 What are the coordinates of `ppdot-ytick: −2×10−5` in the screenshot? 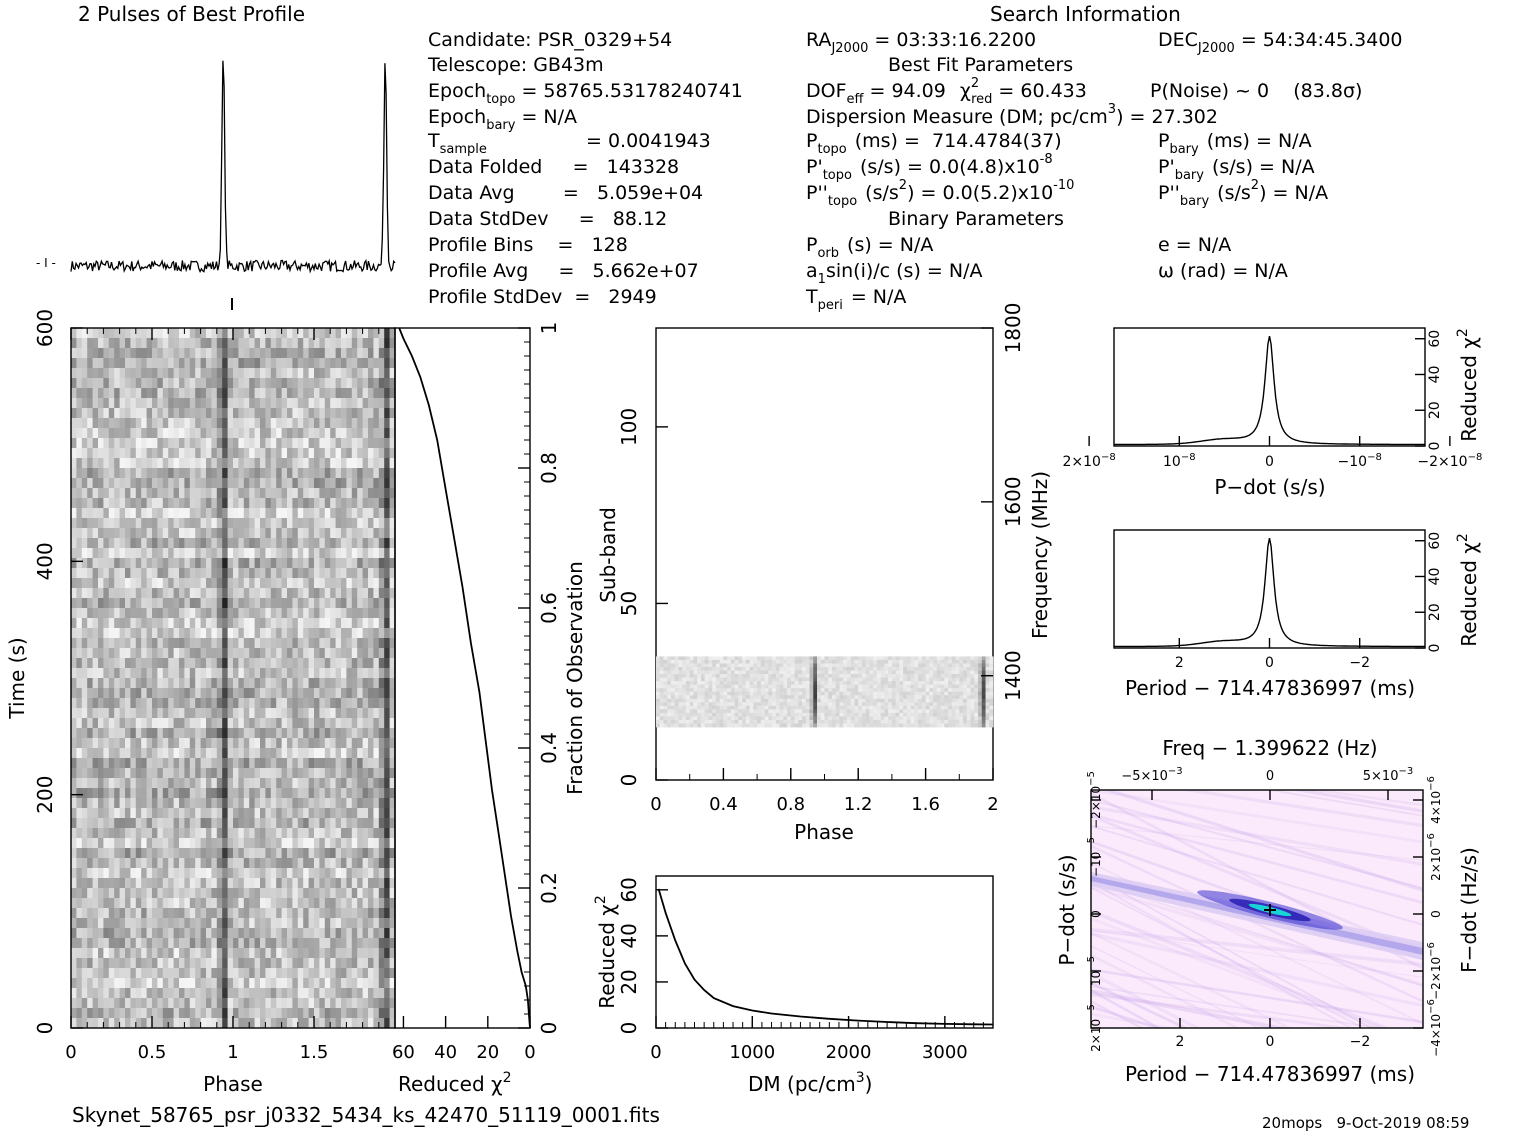 It's located at (1094, 800).